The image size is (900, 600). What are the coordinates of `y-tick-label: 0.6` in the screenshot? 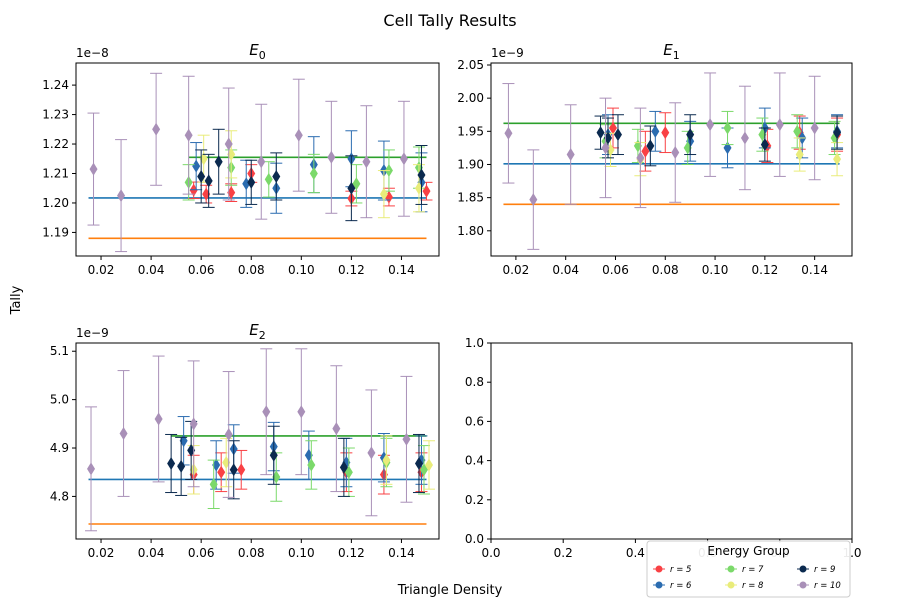 It's located at (474, 421).